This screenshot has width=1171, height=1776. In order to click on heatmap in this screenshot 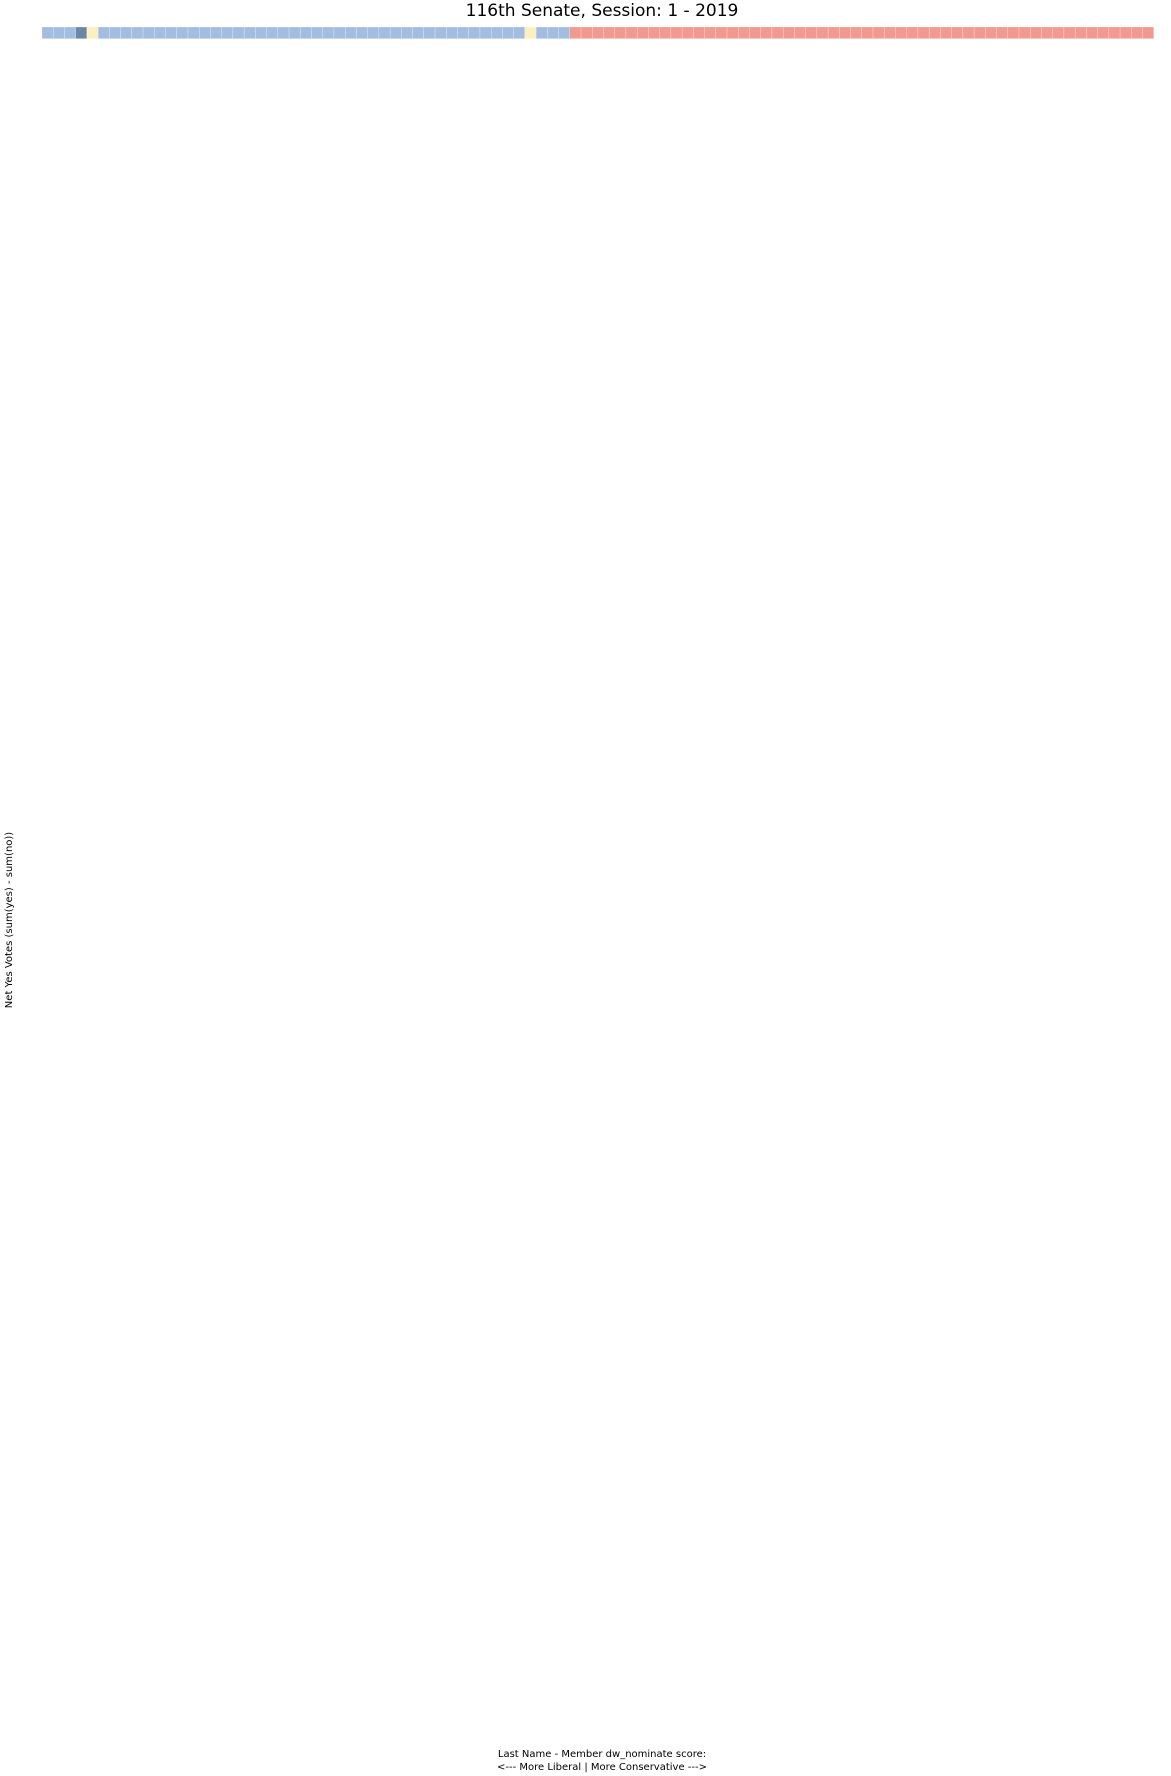, I will do `click(597, 32)`.